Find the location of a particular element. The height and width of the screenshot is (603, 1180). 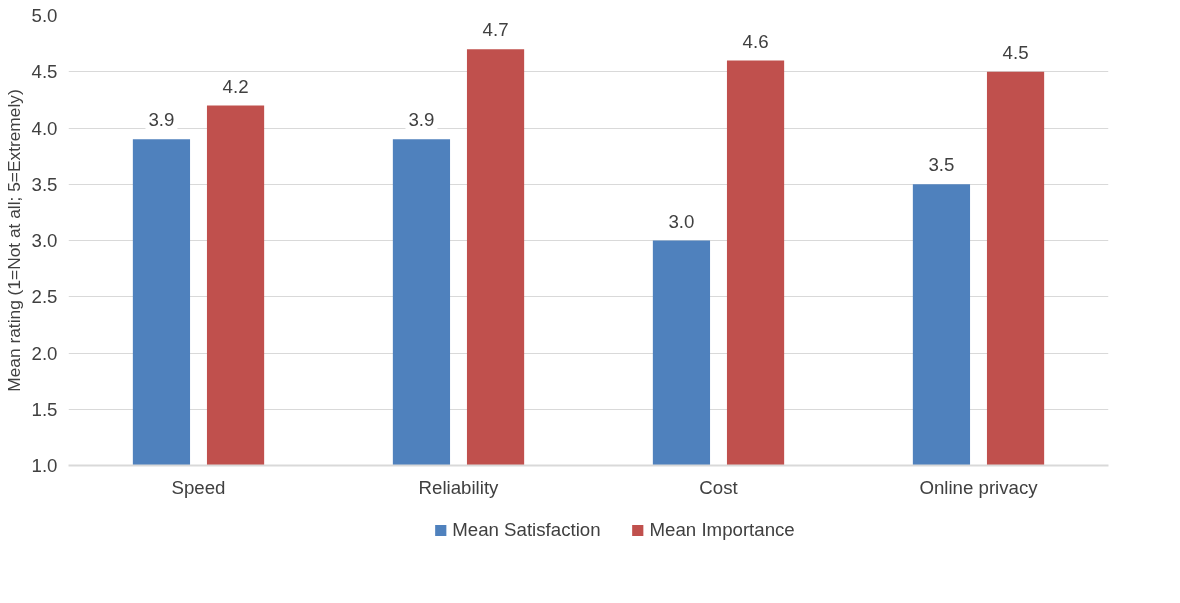

data-label: 4.6 is located at coordinates (755, 41).